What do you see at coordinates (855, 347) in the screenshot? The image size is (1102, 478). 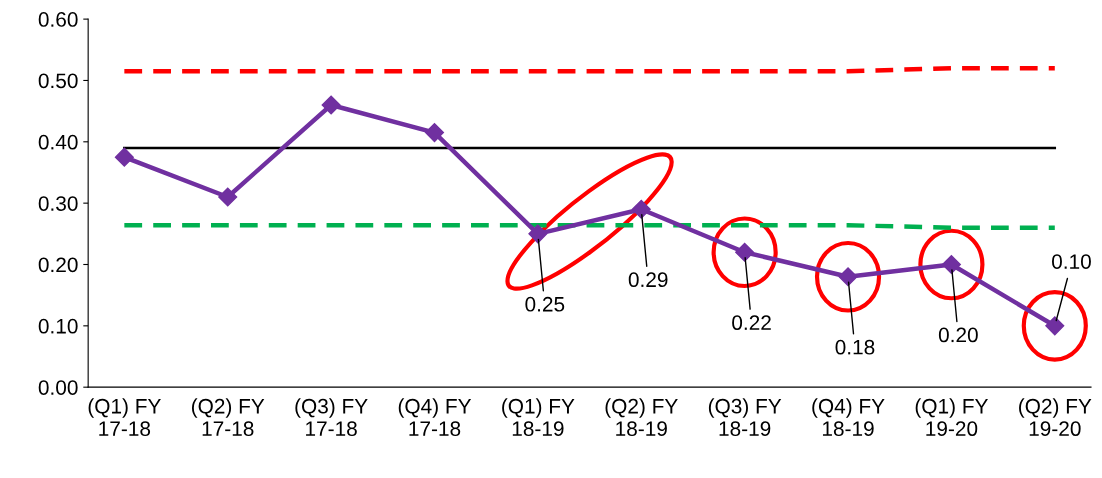 I see `data-label: 0.18` at bounding box center [855, 347].